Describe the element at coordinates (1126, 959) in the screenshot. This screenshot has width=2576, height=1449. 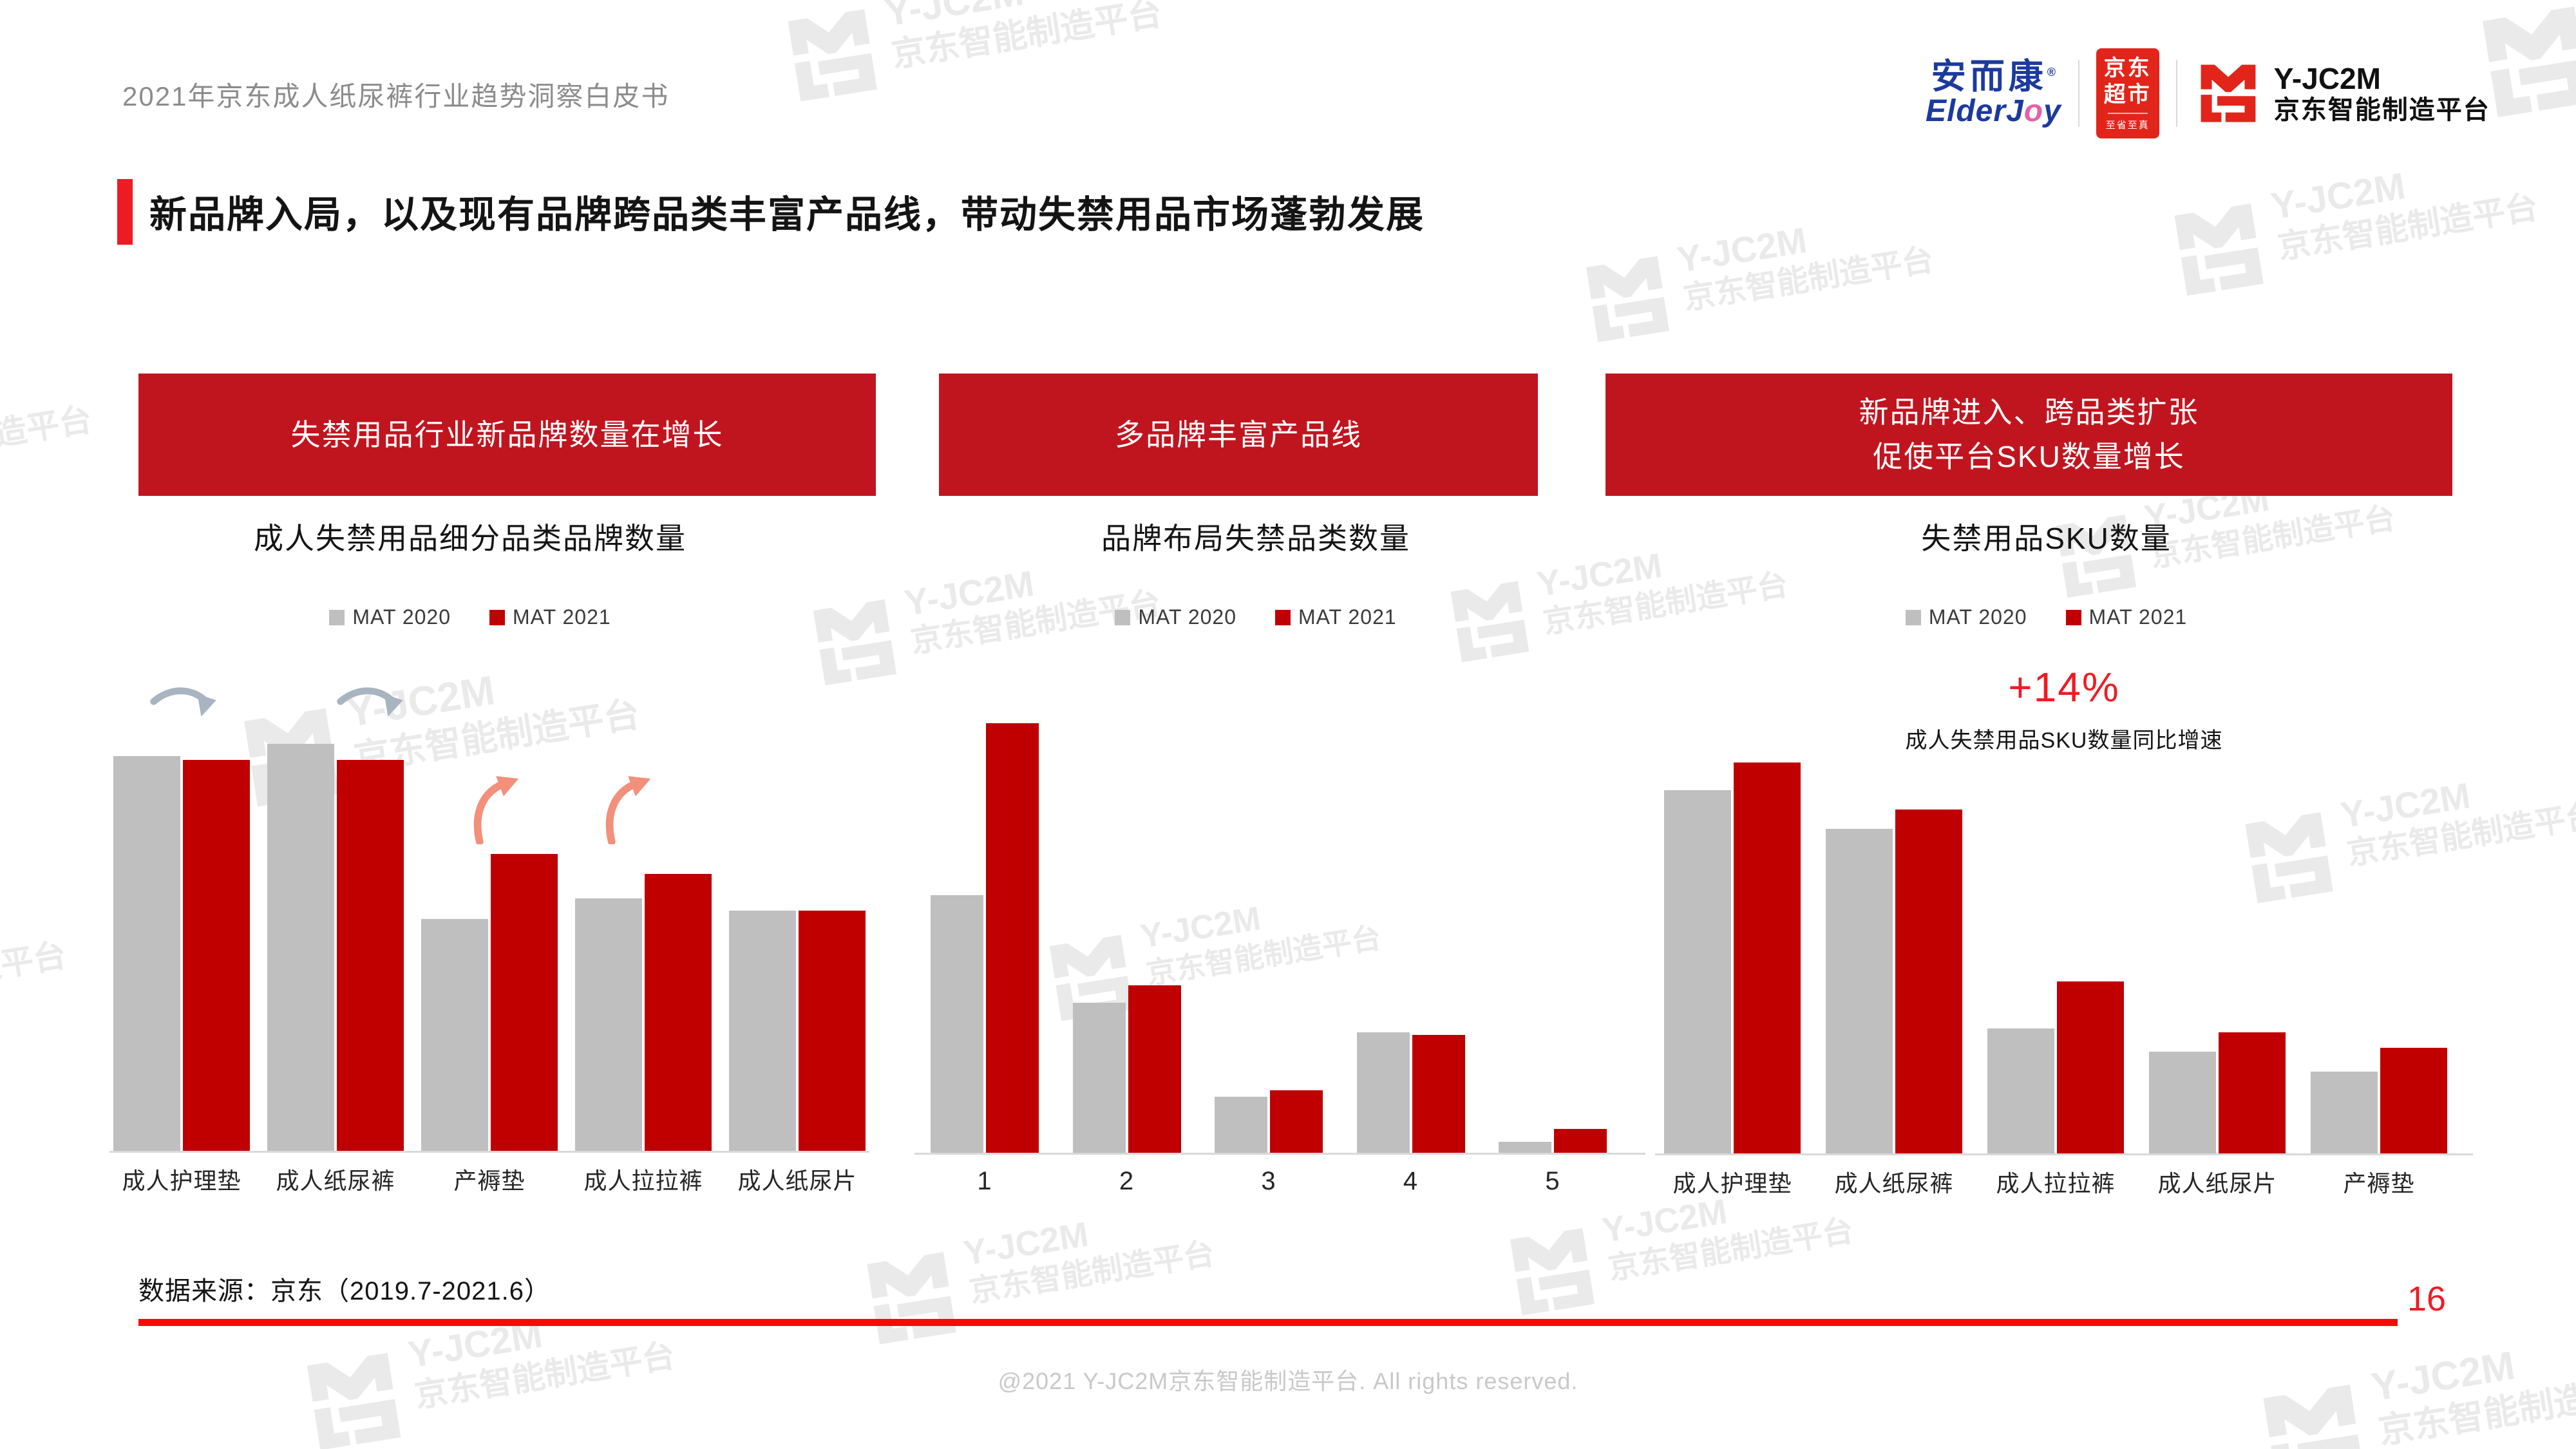
I see `bar-group: 2` at that location.